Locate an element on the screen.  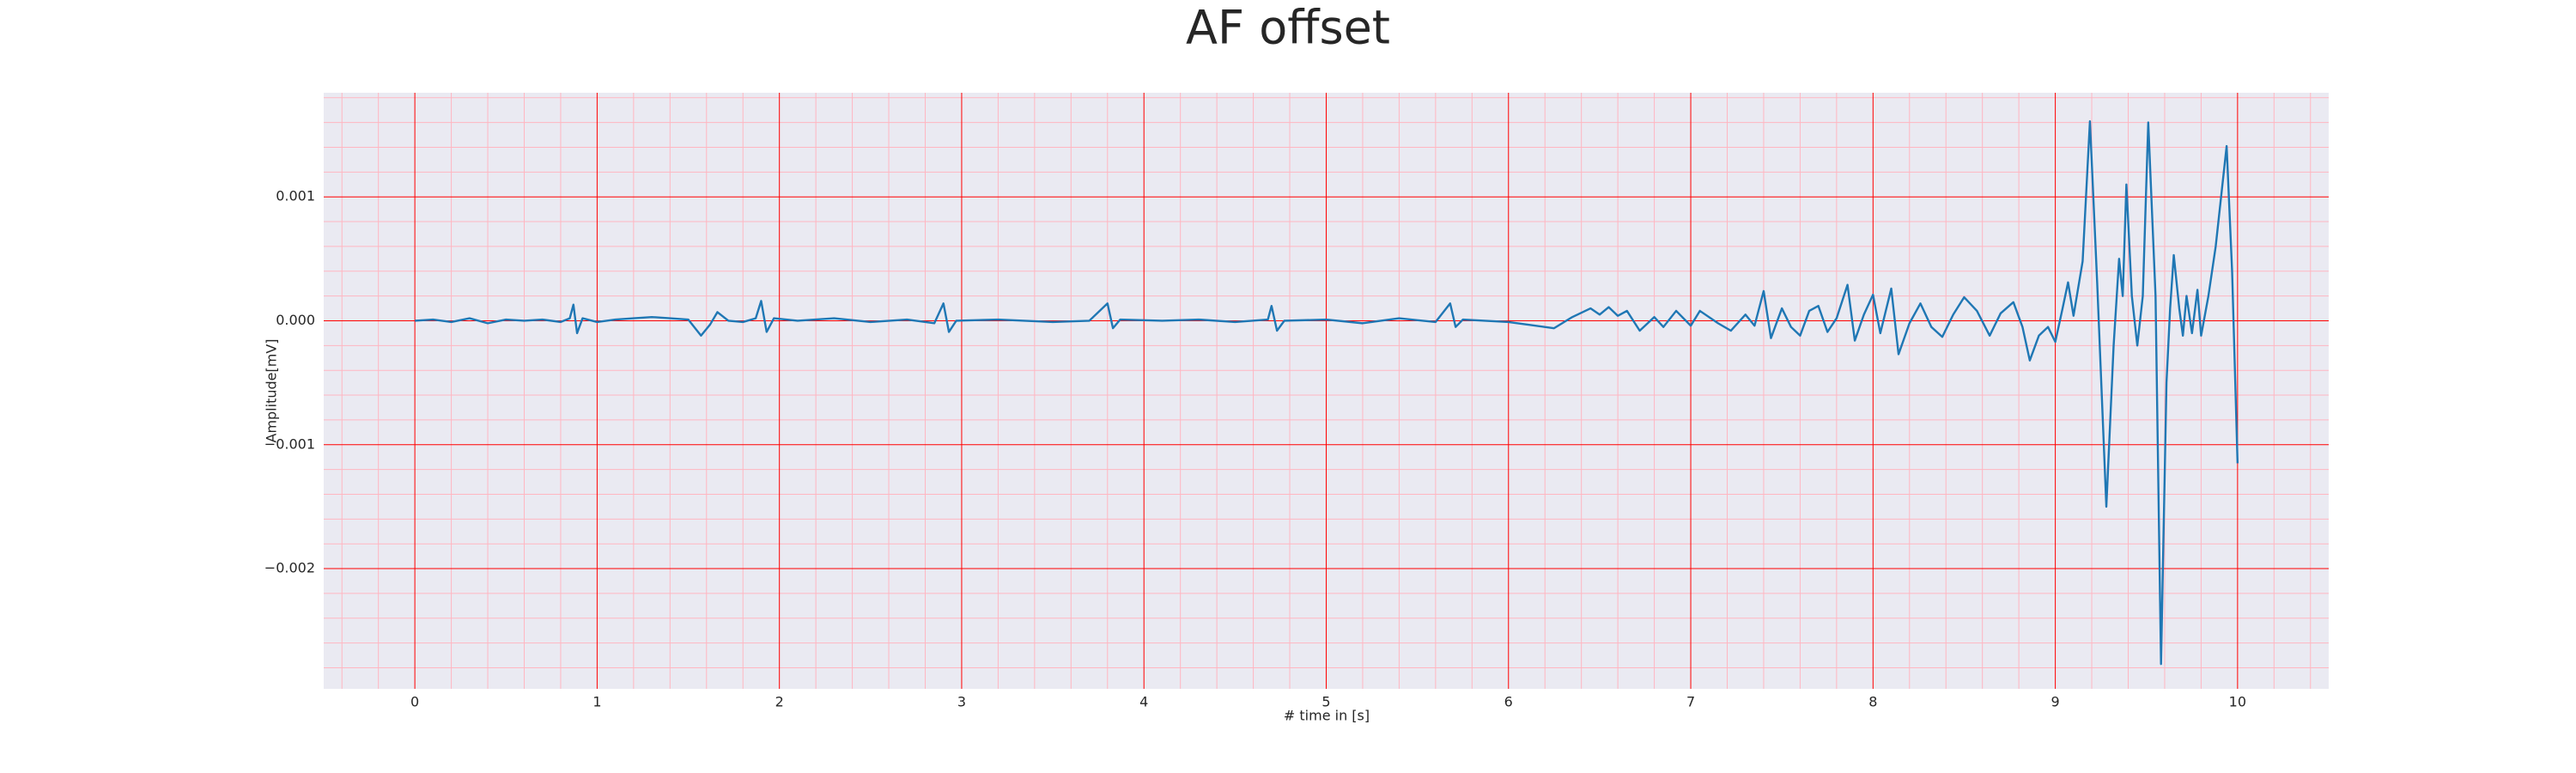
x-axis-label: # time in [s] is located at coordinates (1327, 716).